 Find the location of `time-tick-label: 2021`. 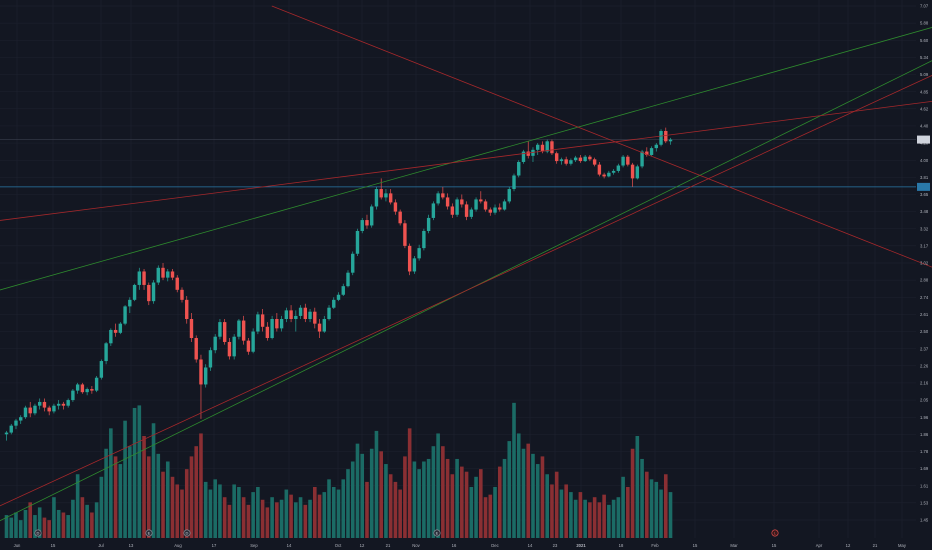

time-tick-label: 2021 is located at coordinates (581, 545).